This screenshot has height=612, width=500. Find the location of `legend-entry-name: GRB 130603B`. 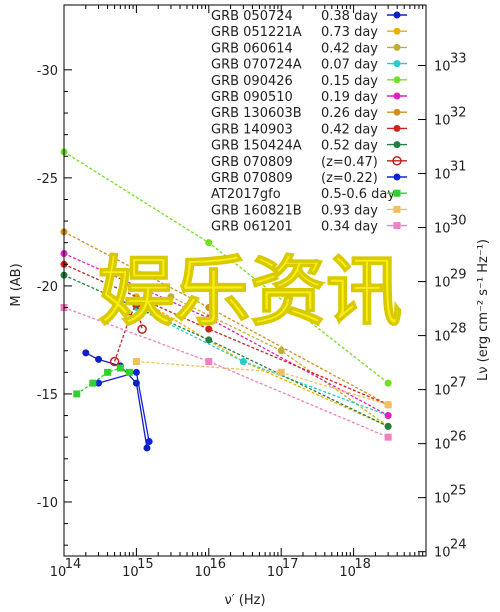

legend-entry-name: GRB 130603B is located at coordinates (256, 113).